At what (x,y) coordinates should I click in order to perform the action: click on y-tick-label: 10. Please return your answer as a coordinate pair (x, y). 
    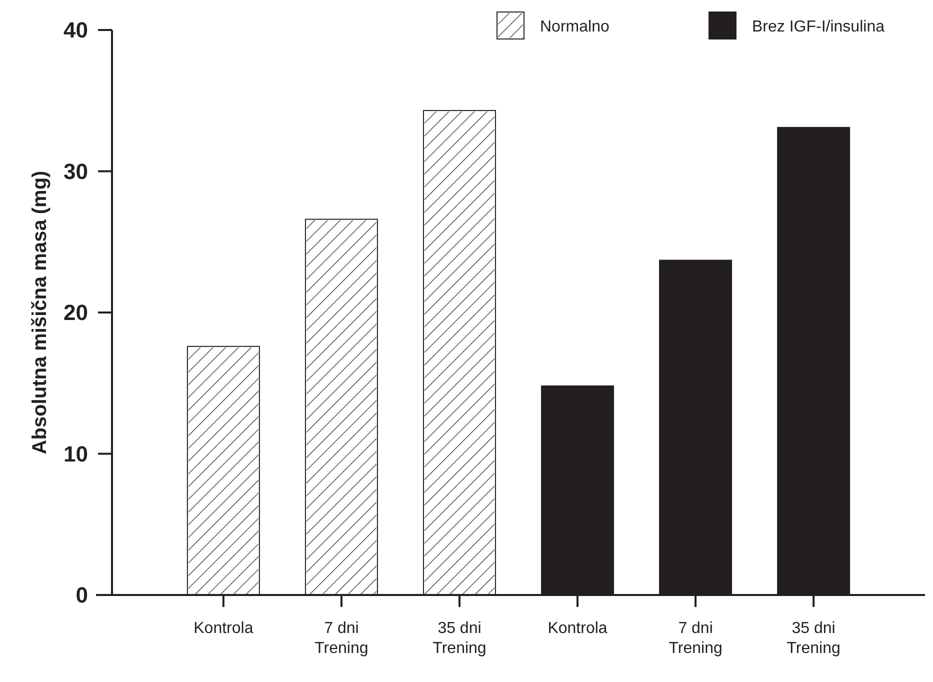
    Looking at the image, I should click on (76, 453).